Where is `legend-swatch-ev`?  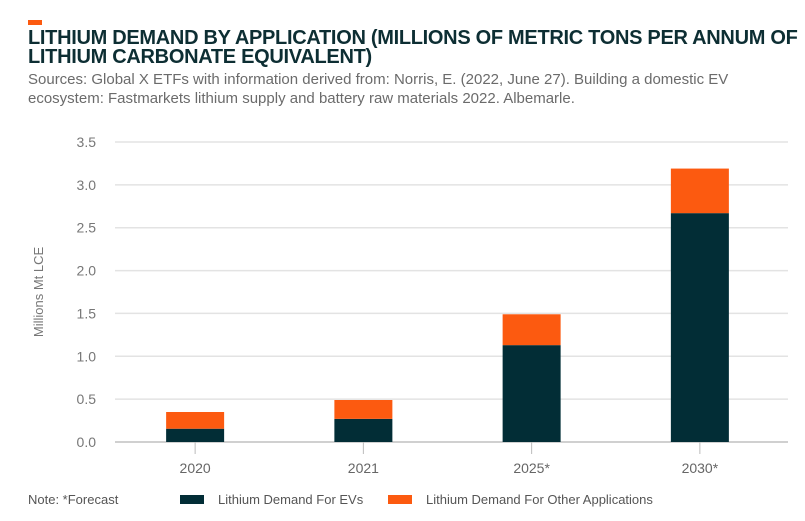
legend-swatch-ev is located at coordinates (192, 499).